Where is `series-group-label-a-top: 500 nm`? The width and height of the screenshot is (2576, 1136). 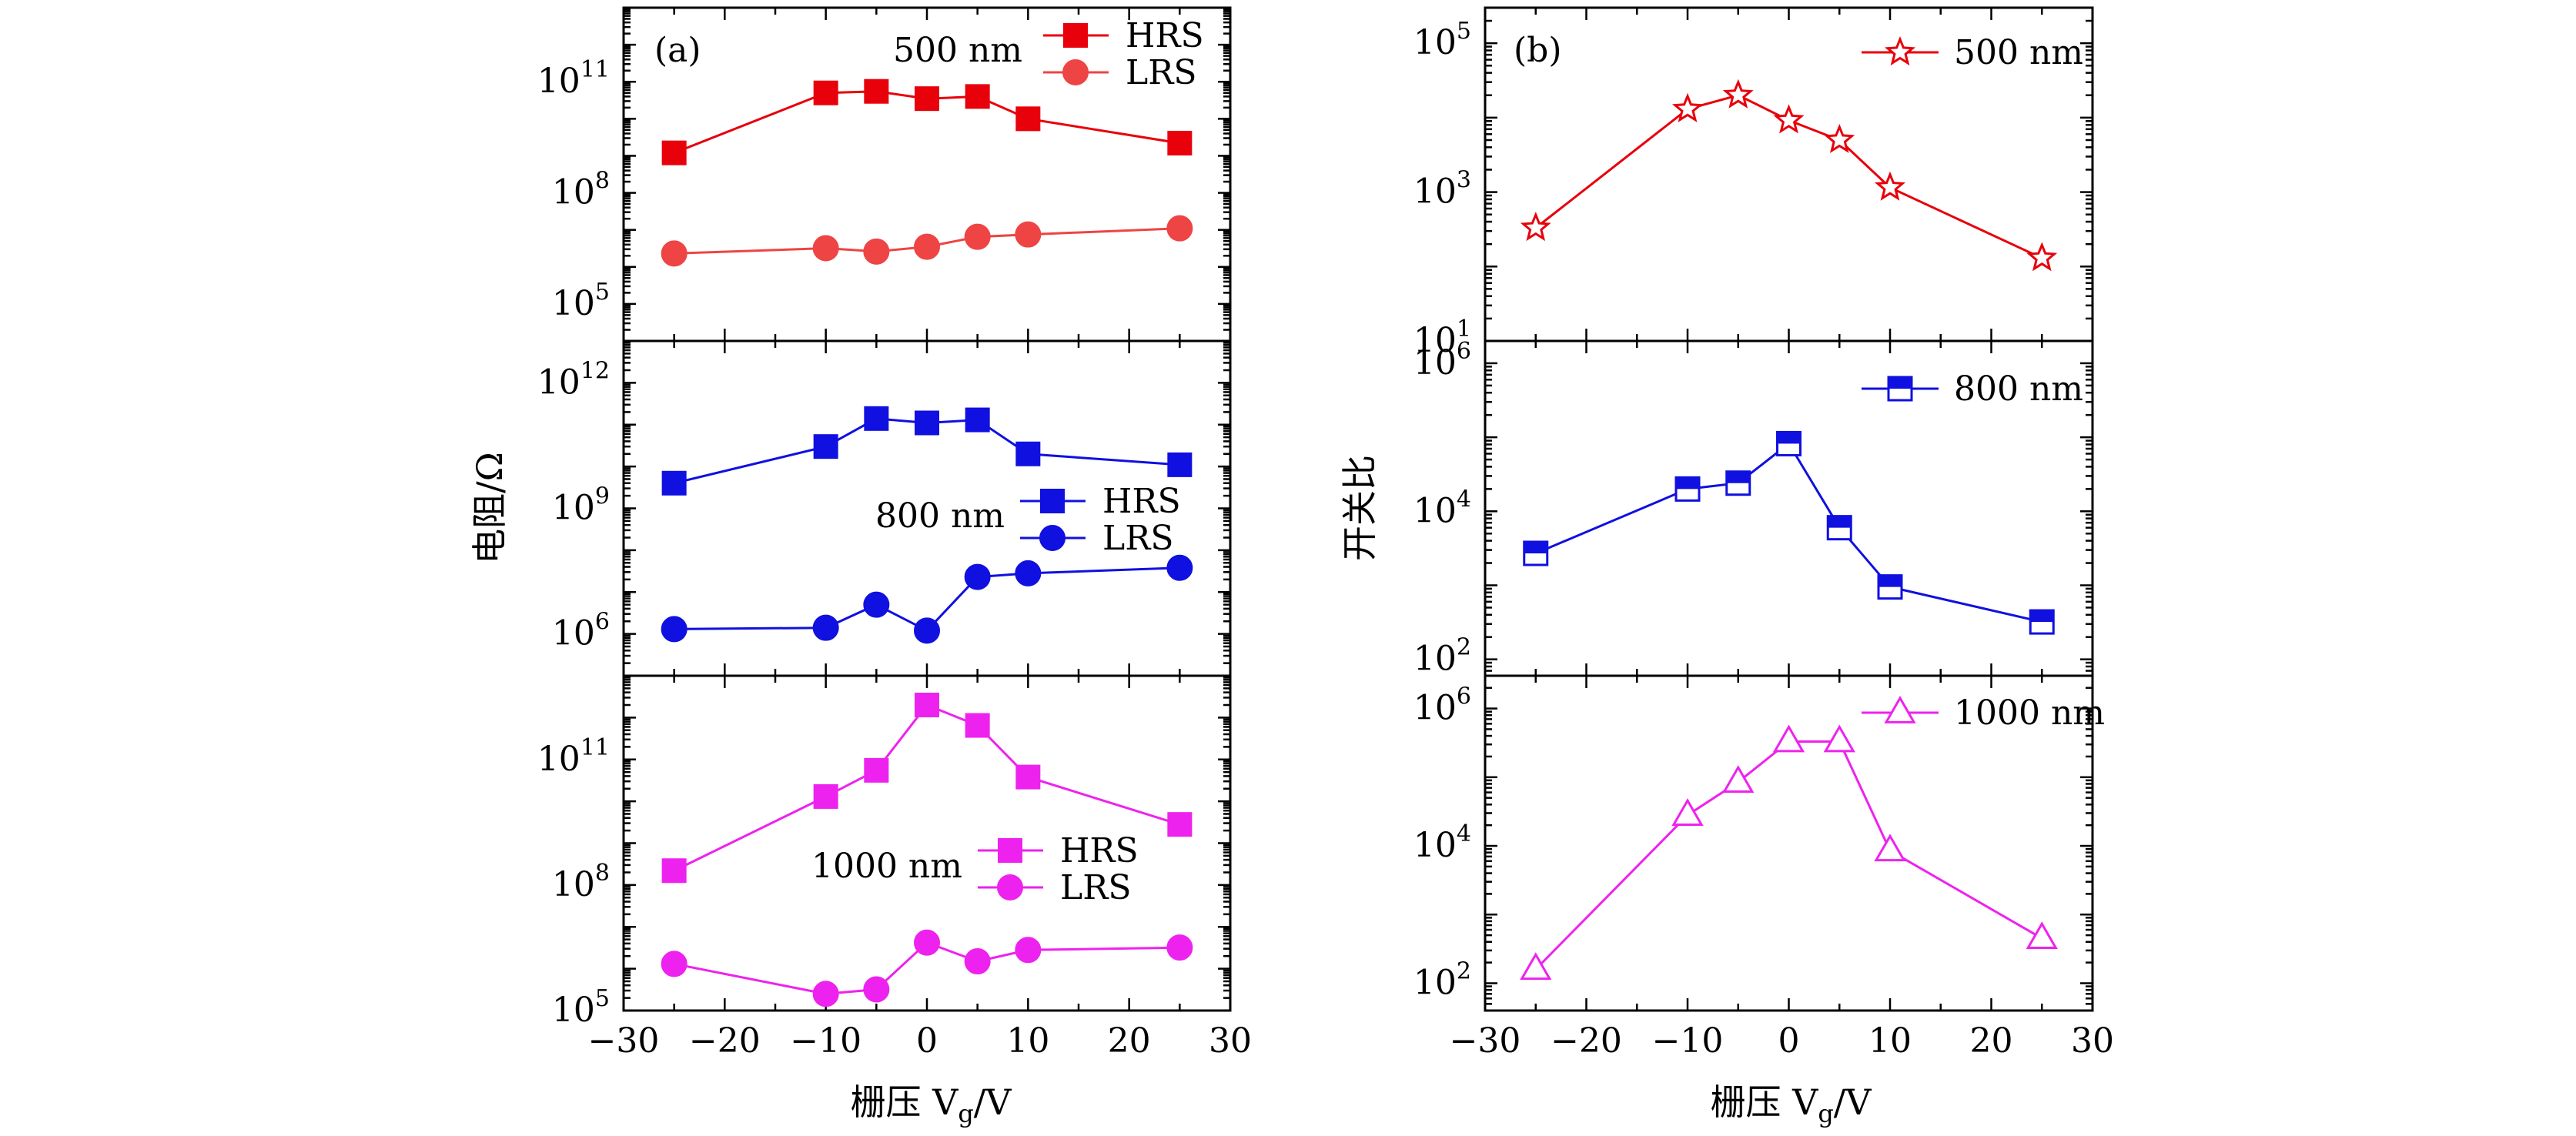 series-group-label-a-top: 500 nm is located at coordinates (958, 50).